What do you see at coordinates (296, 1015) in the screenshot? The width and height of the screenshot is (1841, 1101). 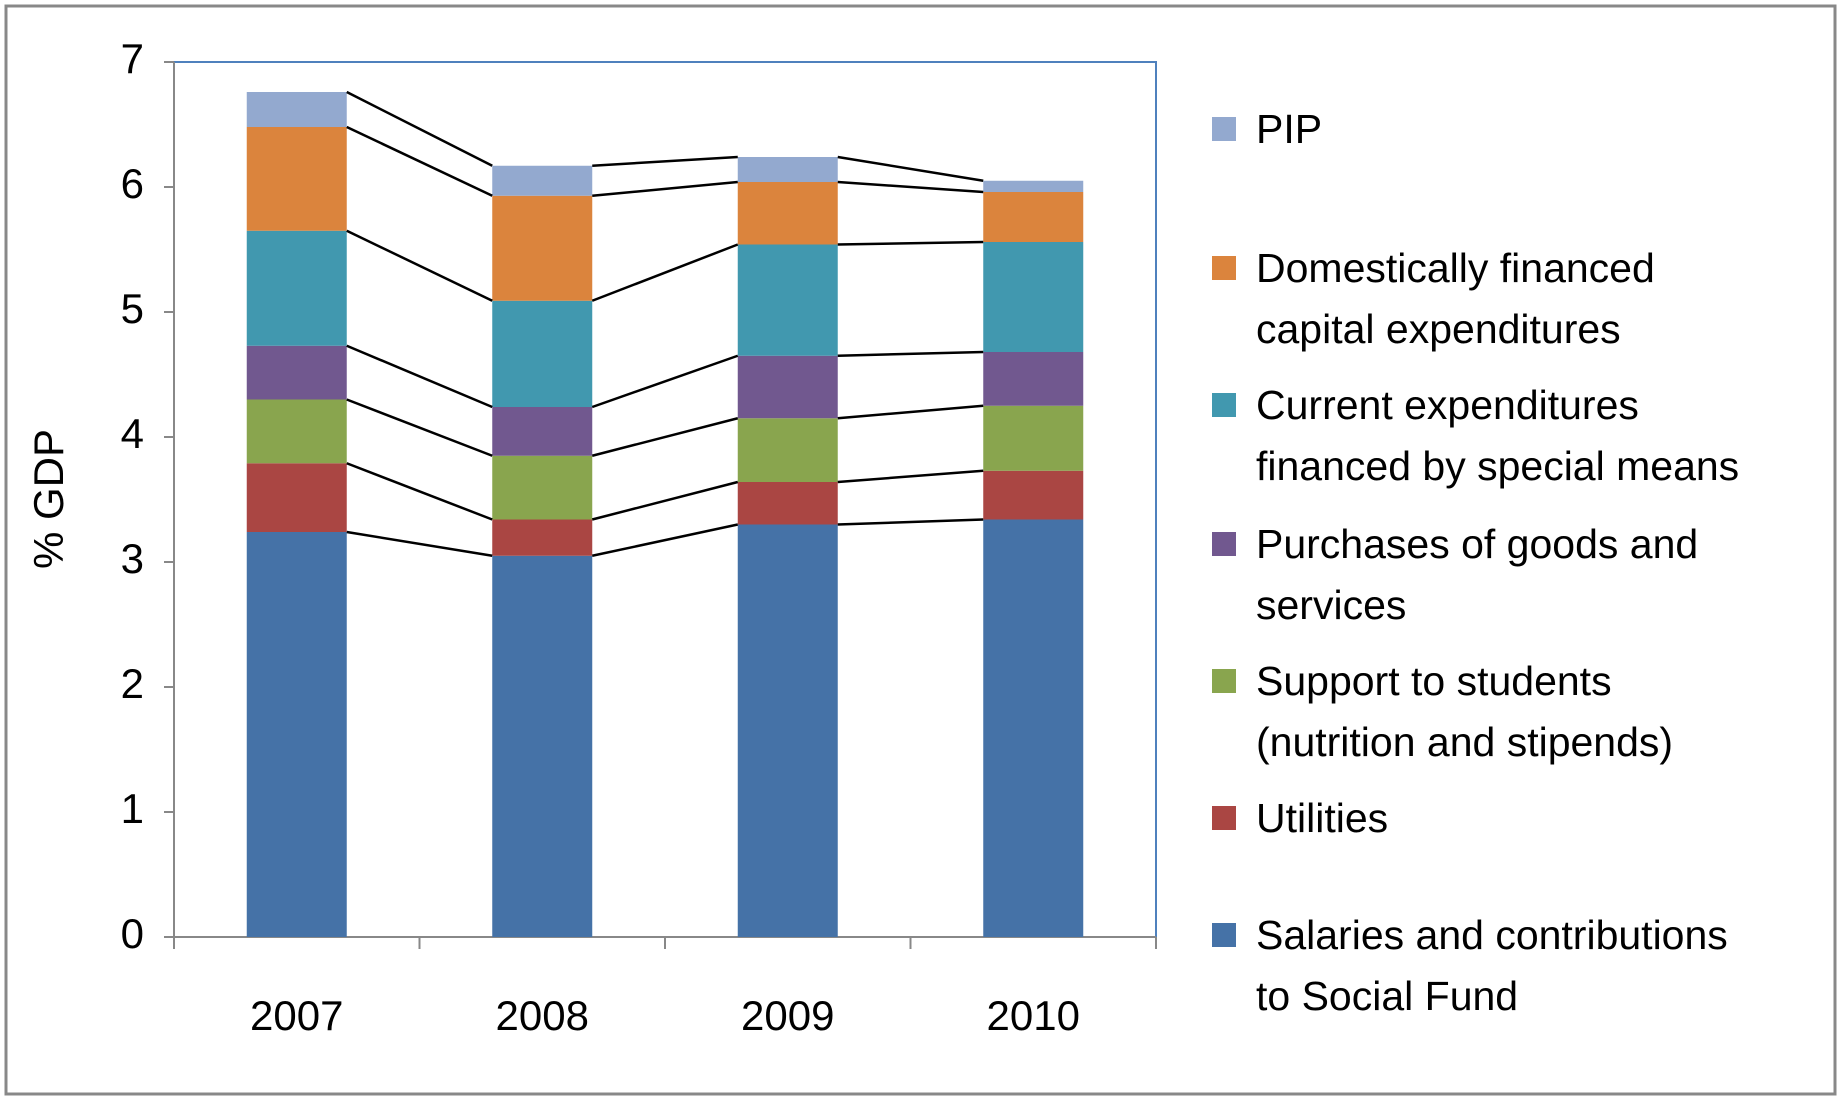 I see `x-tick-label: 2007` at bounding box center [296, 1015].